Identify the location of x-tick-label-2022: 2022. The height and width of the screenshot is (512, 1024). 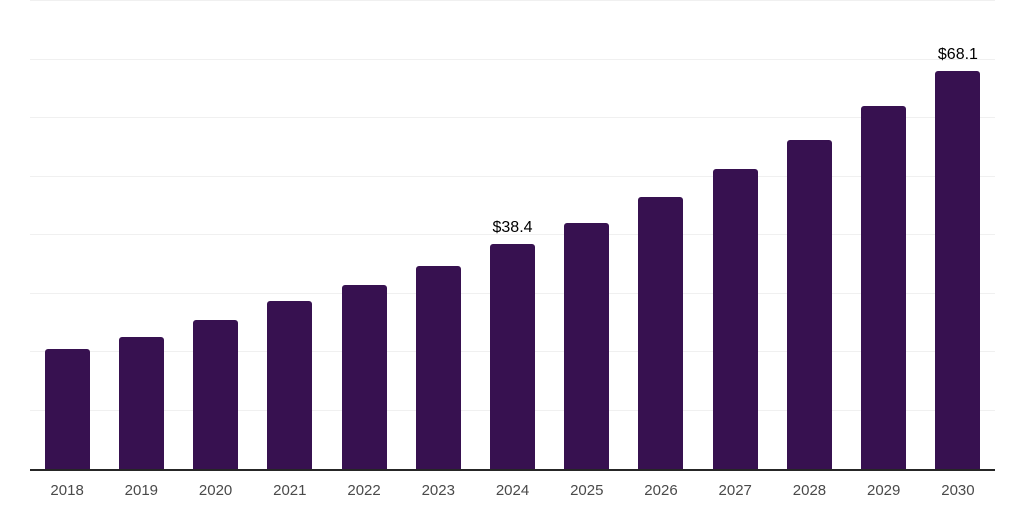
(364, 490).